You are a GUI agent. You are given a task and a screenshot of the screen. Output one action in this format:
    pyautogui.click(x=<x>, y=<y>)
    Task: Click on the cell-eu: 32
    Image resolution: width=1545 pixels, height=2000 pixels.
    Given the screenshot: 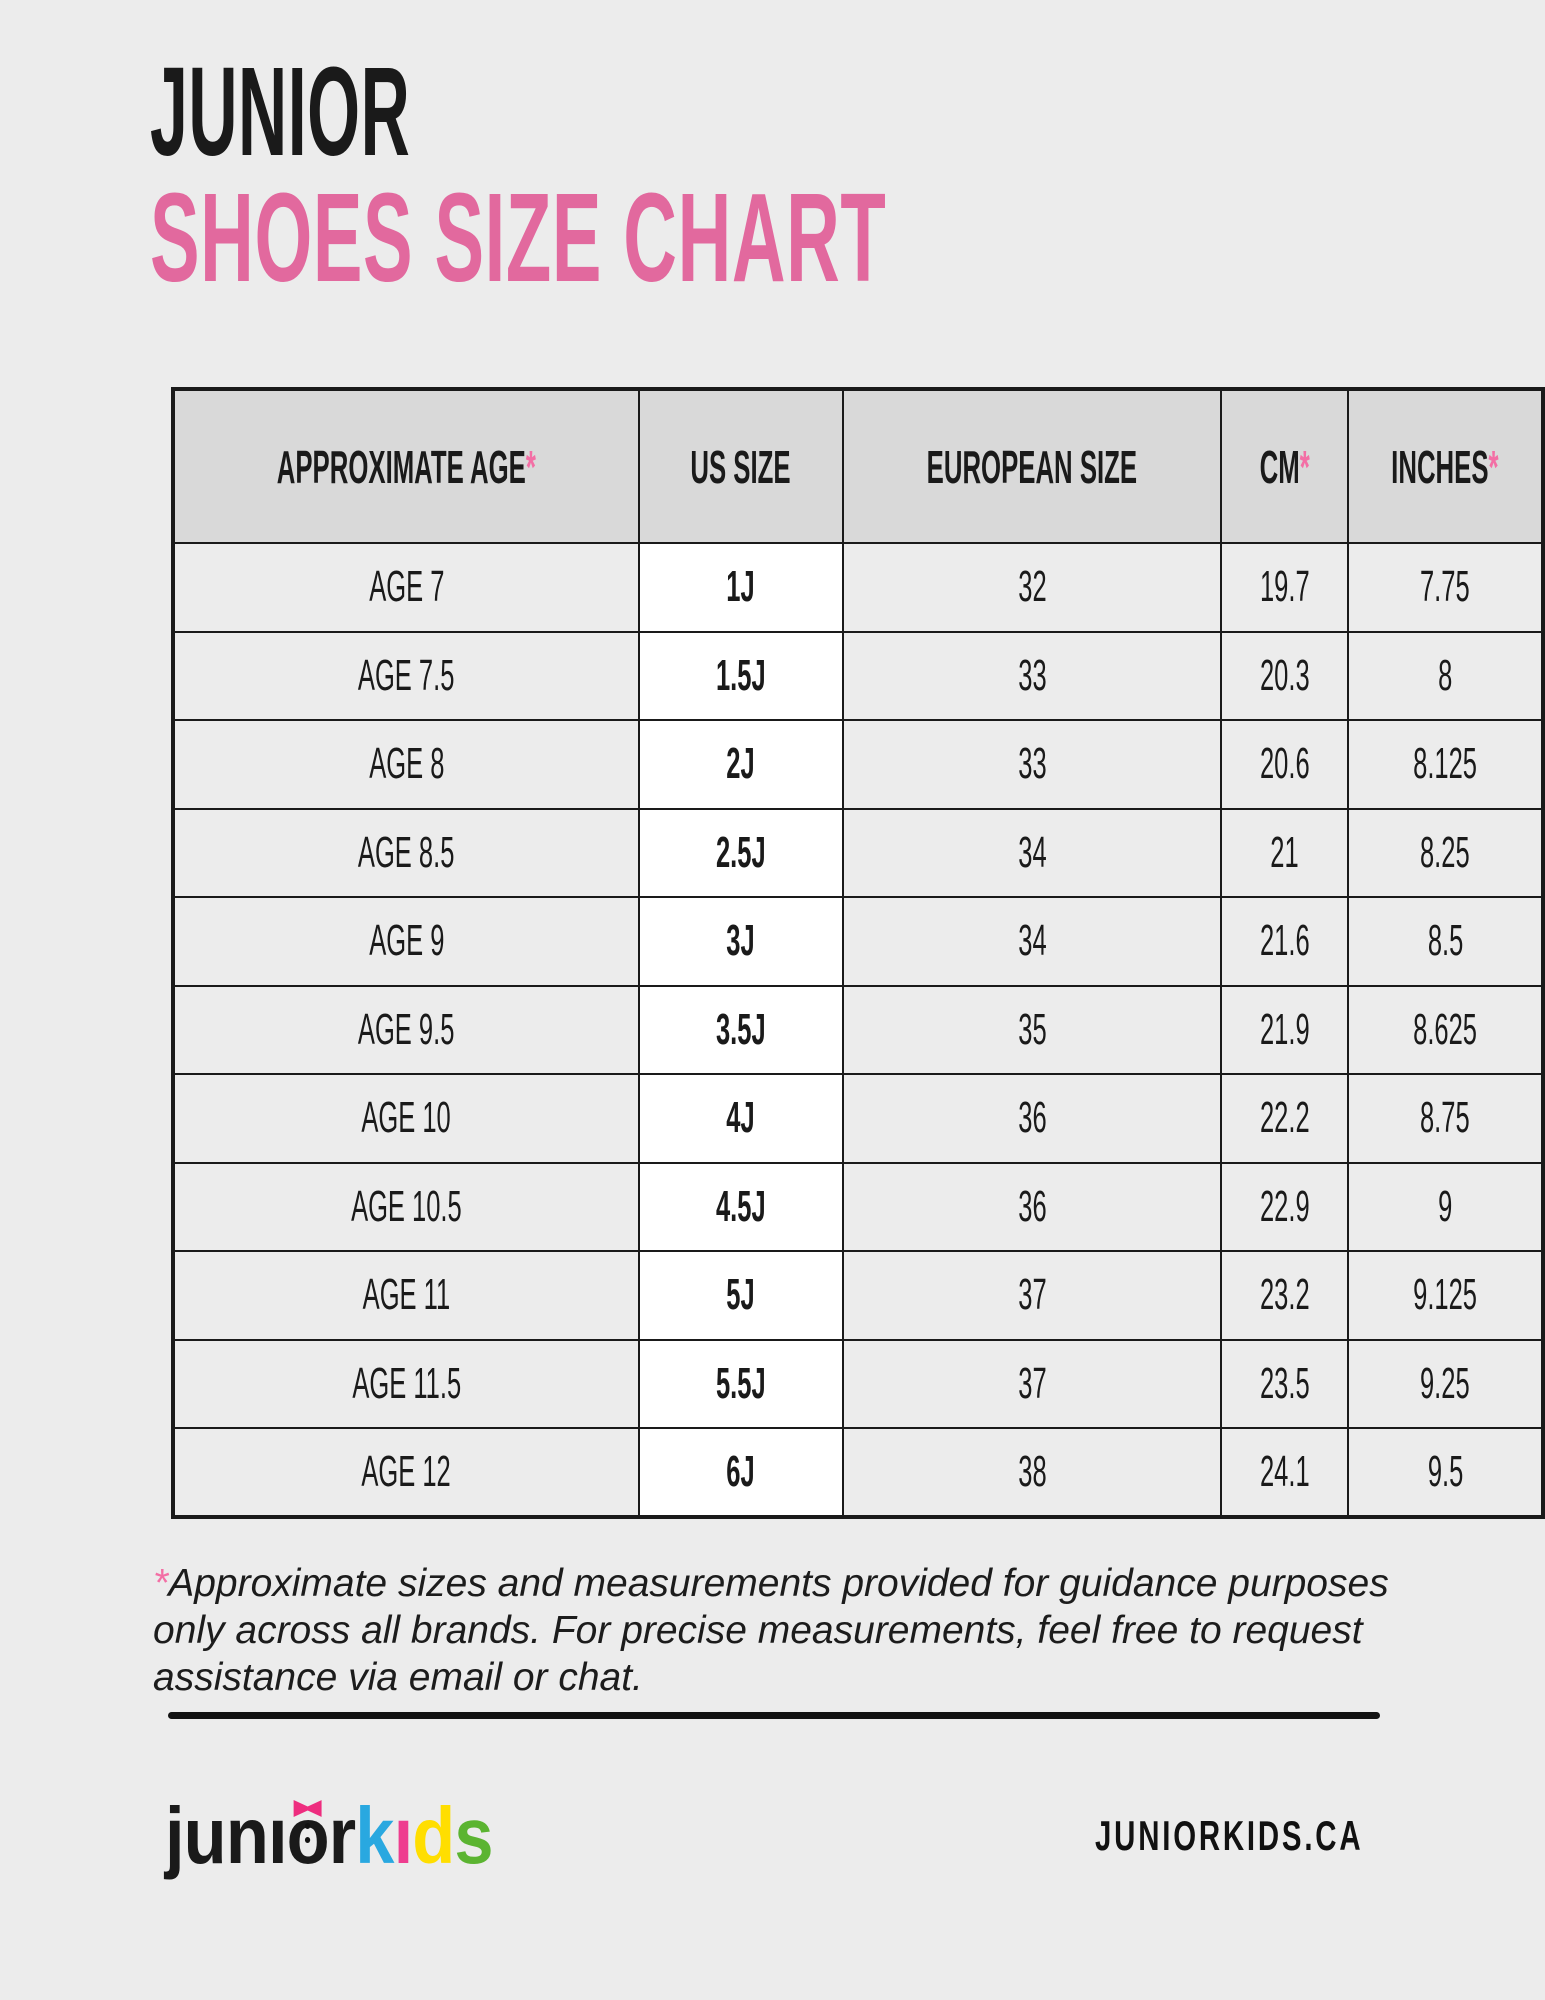 What is the action you would take?
    pyautogui.click(x=1032, y=587)
    